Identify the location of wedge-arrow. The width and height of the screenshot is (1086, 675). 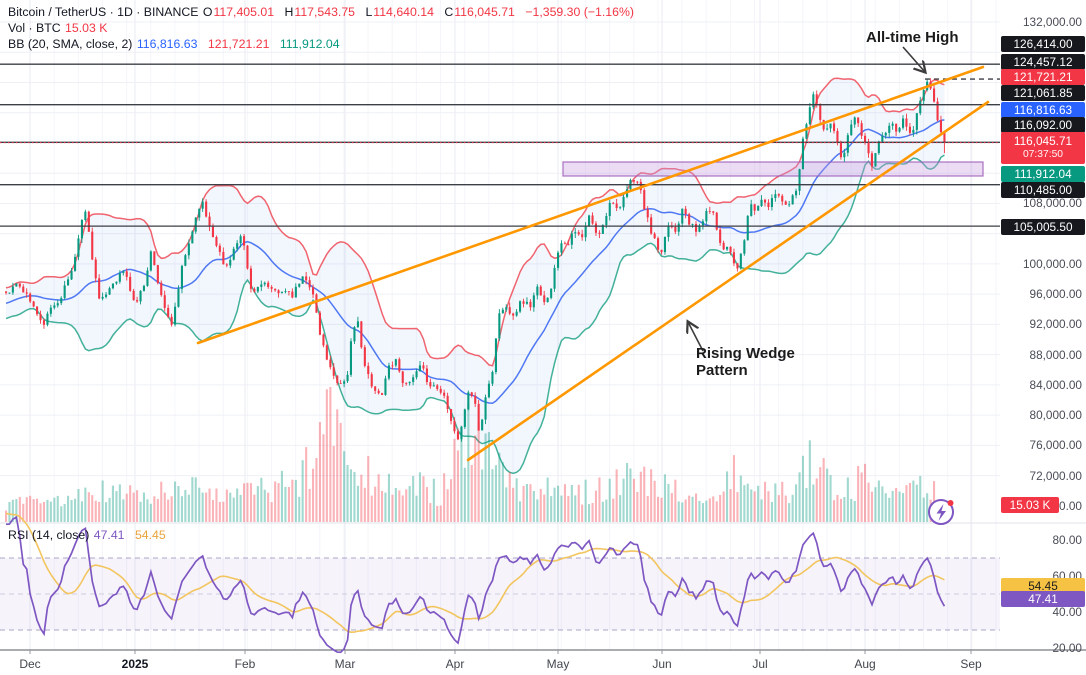
(696, 337).